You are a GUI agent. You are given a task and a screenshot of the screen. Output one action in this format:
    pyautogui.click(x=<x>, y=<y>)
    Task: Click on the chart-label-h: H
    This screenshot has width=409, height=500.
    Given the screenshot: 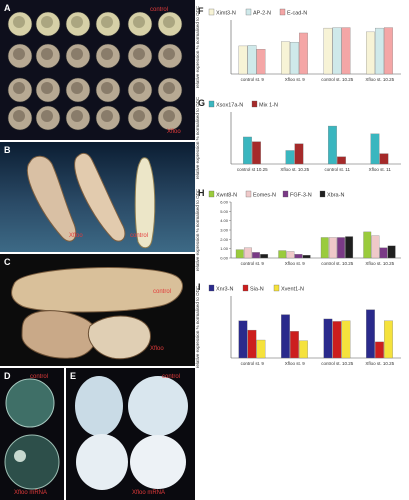 What is the action you would take?
    pyautogui.click(x=201, y=193)
    